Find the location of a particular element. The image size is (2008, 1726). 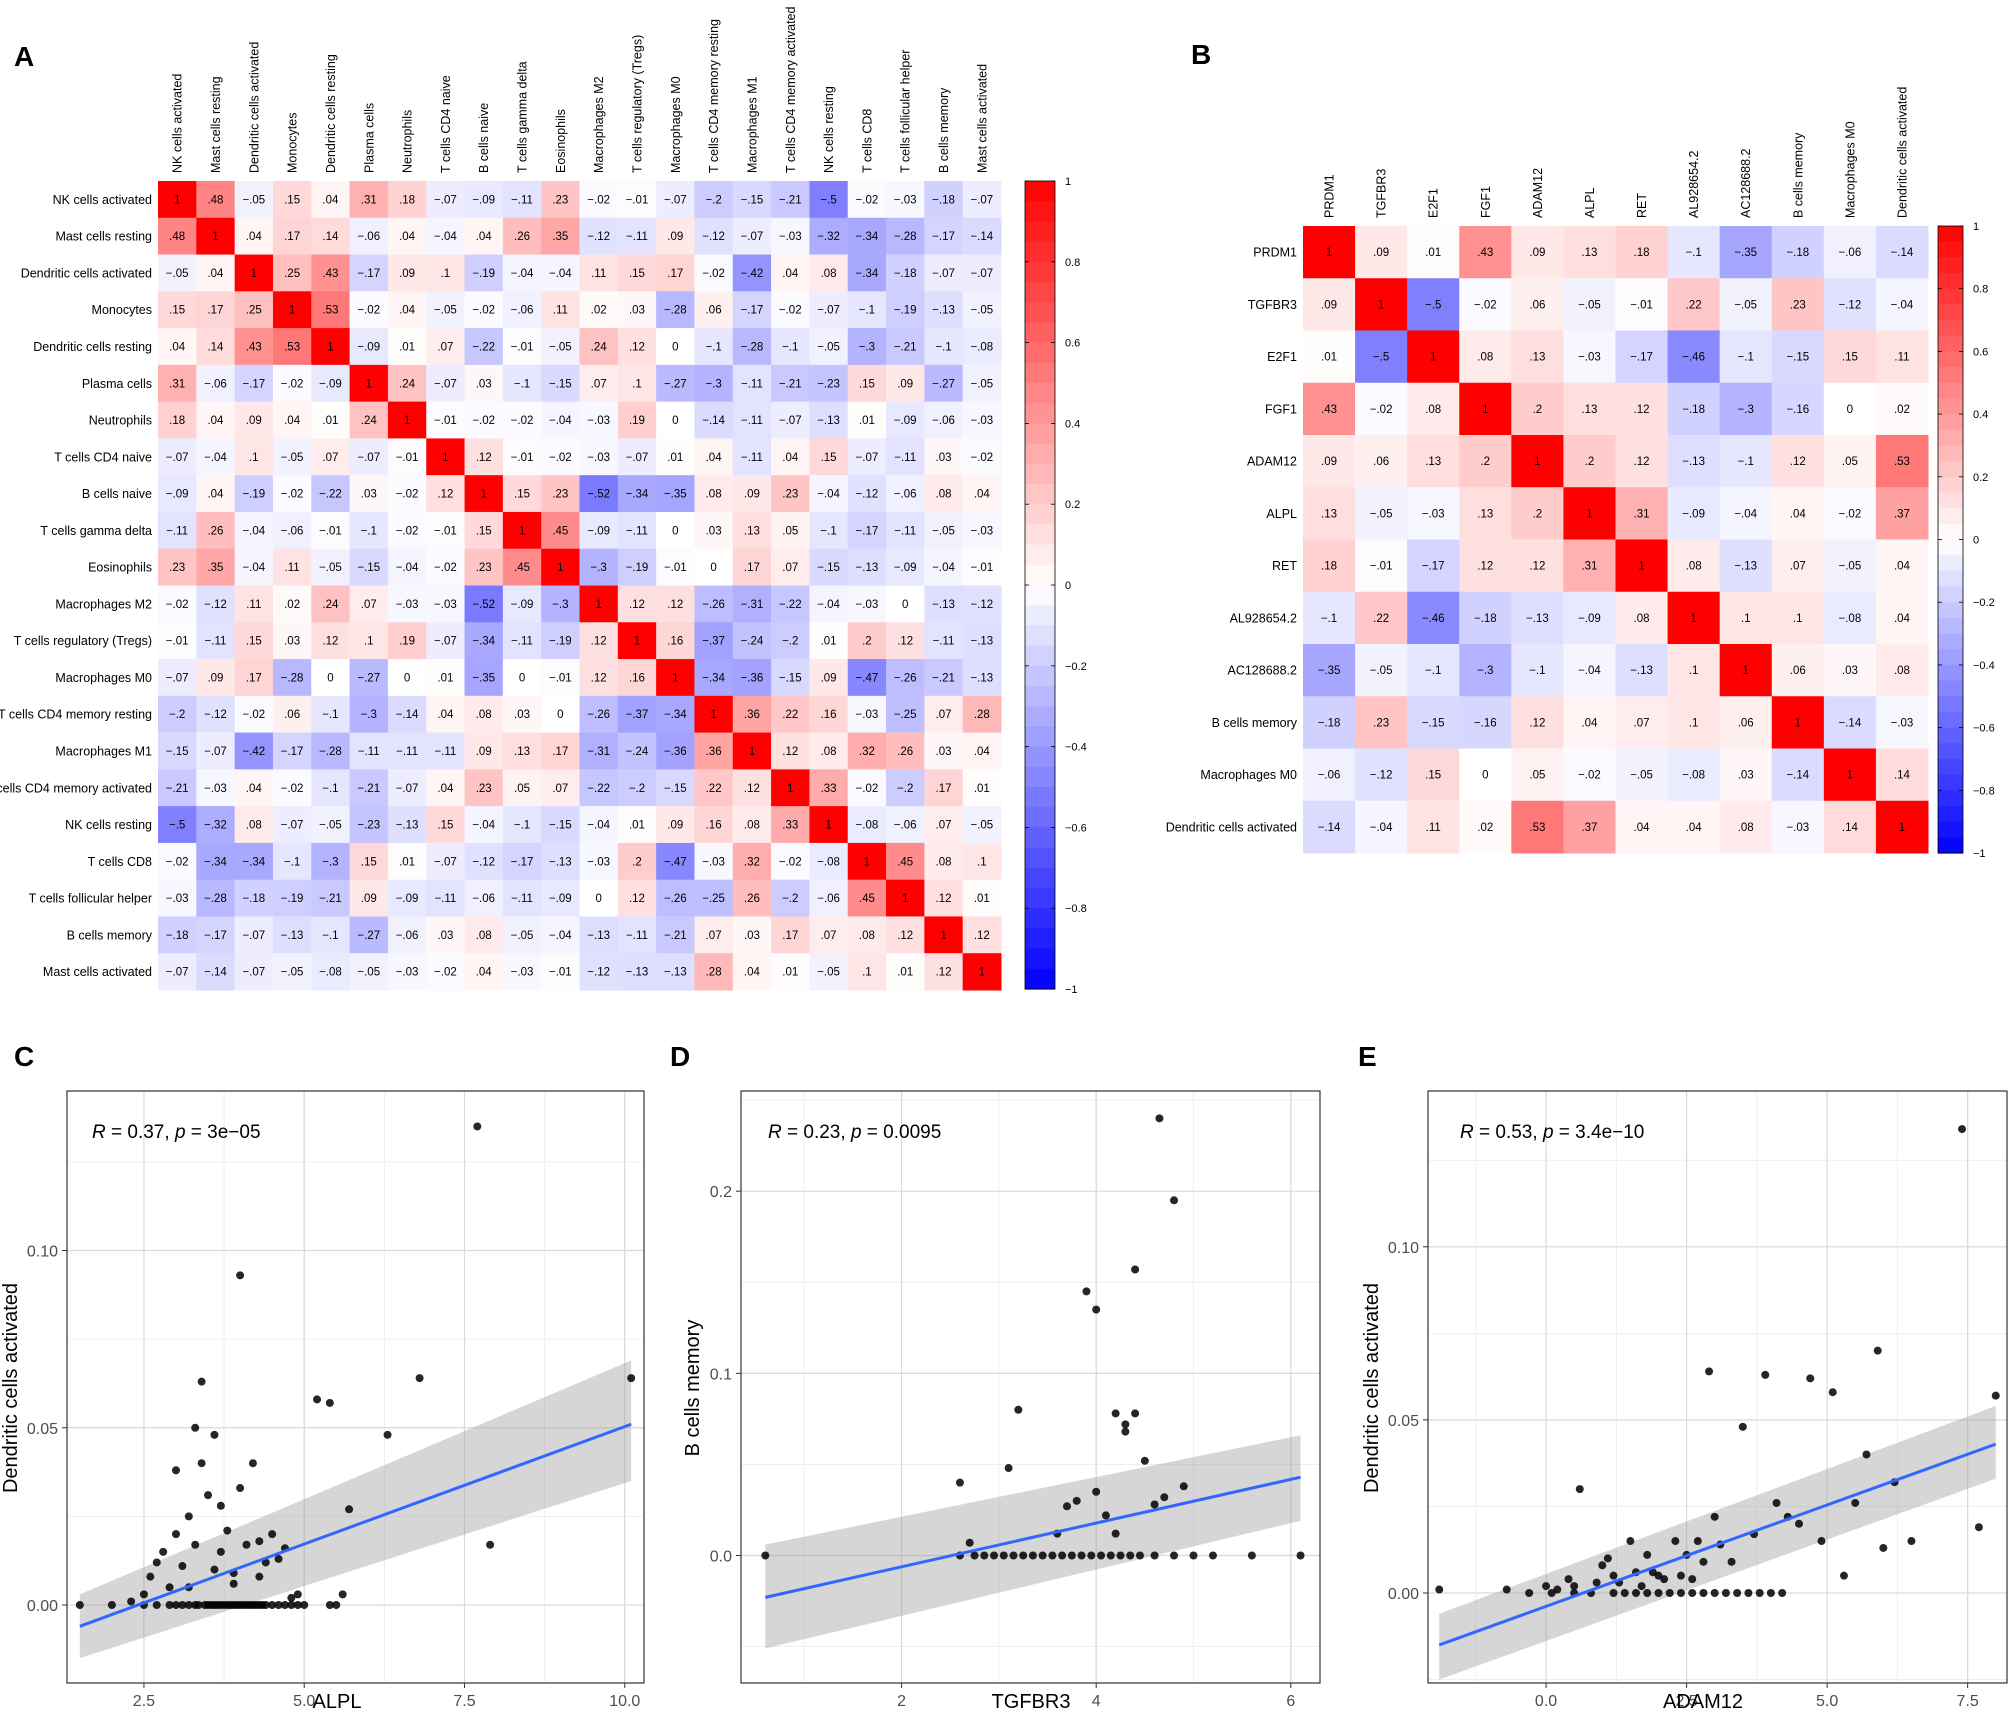

heatmap-b-cell-value: .18 is located at coordinates (1642, 253).